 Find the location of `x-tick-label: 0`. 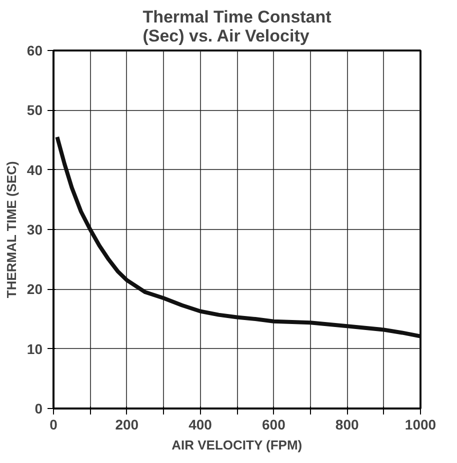

x-tick-label: 0 is located at coordinates (54, 424).